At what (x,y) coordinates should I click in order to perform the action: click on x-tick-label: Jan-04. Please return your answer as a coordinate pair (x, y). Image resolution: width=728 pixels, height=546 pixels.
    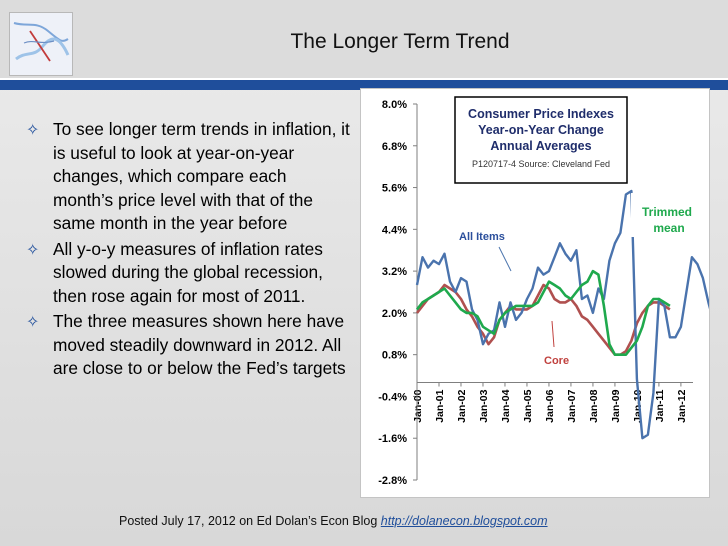
    Looking at the image, I should click on (506, 405).